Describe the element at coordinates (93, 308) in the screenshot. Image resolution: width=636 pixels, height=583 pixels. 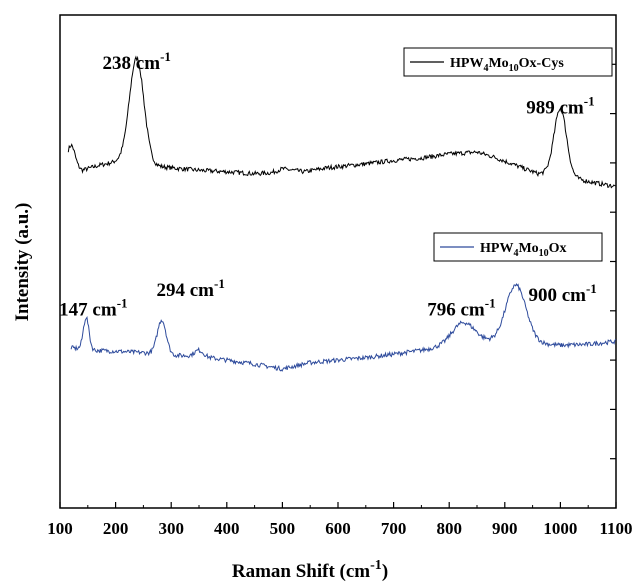
I see `peak-label: 147 cm-1` at that location.